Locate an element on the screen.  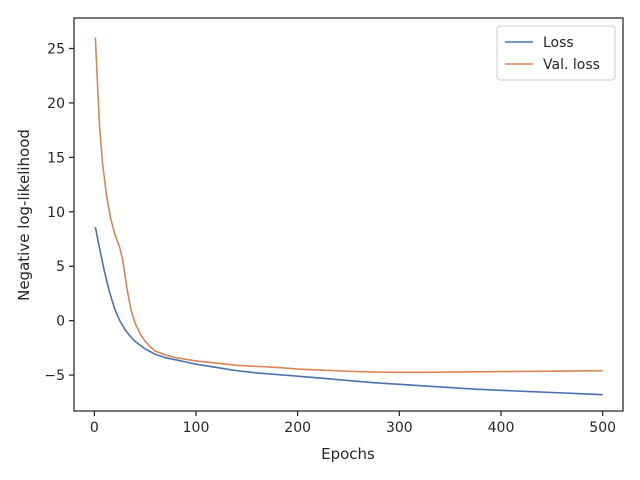
y-tick-label: 5 is located at coordinates (60, 267).